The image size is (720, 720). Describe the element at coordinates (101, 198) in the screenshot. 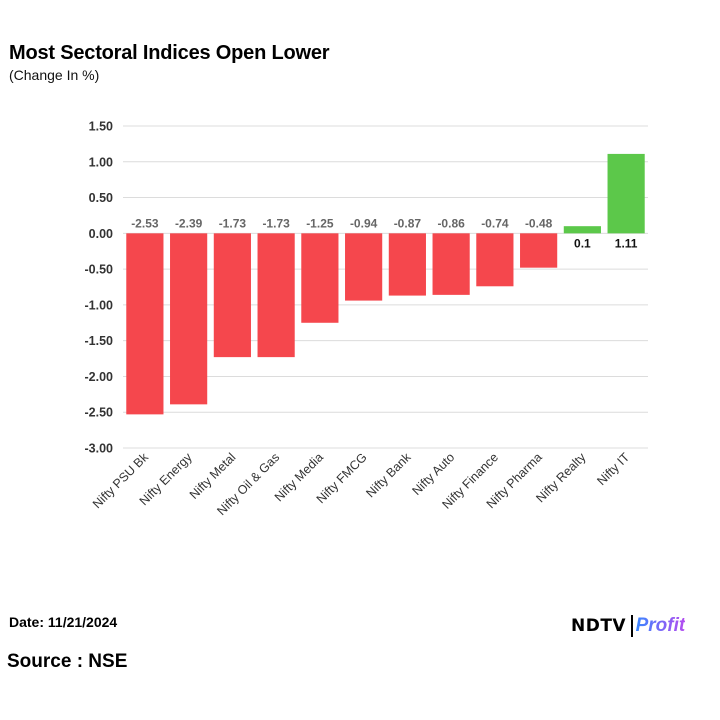

I see `y-tick-label: 0.50` at that location.